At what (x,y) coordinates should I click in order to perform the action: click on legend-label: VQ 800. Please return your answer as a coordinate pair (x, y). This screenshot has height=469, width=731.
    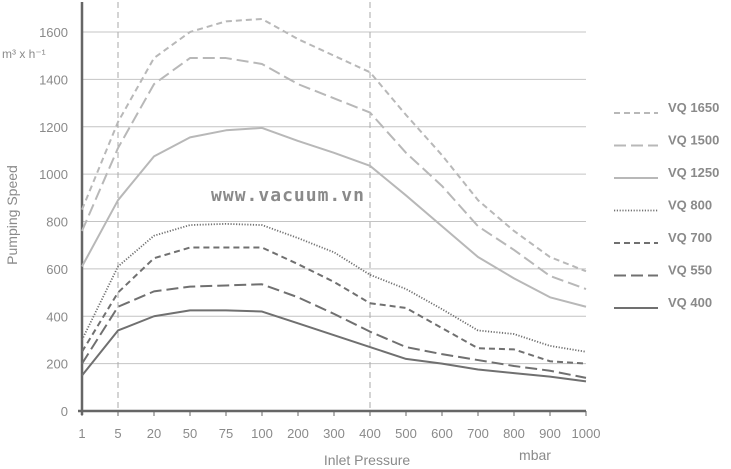
    Looking at the image, I should click on (690, 205).